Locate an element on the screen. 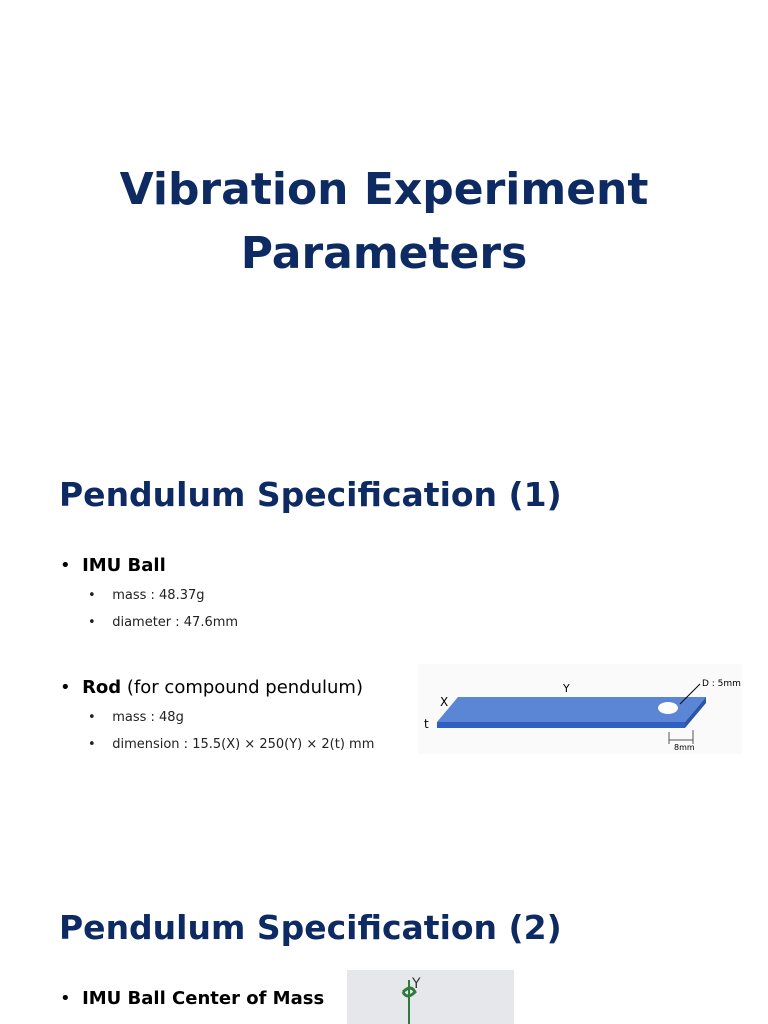  figure-bg is located at coordinates (430, 997).